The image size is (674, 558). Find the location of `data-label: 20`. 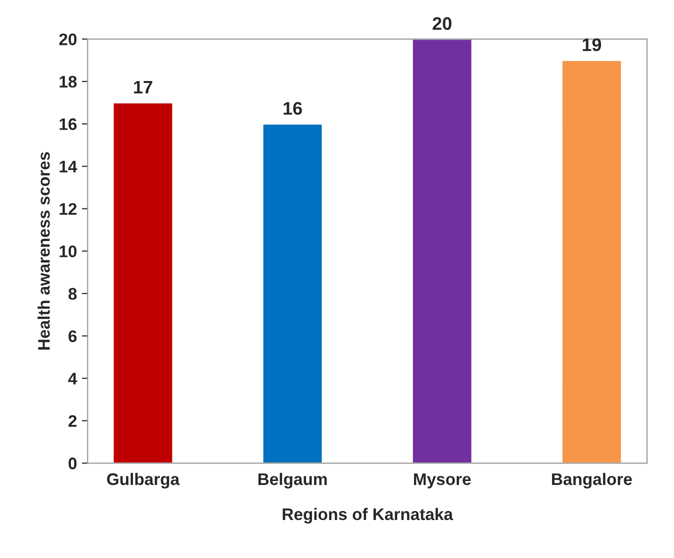

data-label: 20 is located at coordinates (442, 23).